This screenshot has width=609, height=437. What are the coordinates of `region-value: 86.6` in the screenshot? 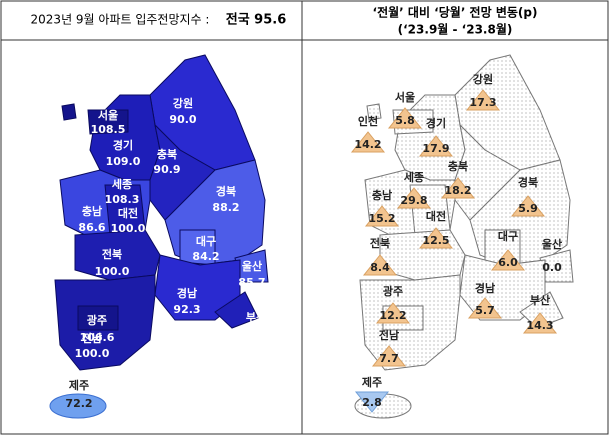 It's located at (91, 227).